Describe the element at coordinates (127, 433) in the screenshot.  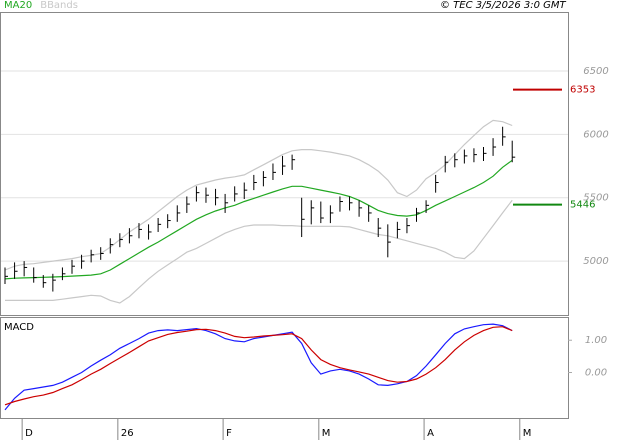
I see `x-tick-label: 26` at that location.